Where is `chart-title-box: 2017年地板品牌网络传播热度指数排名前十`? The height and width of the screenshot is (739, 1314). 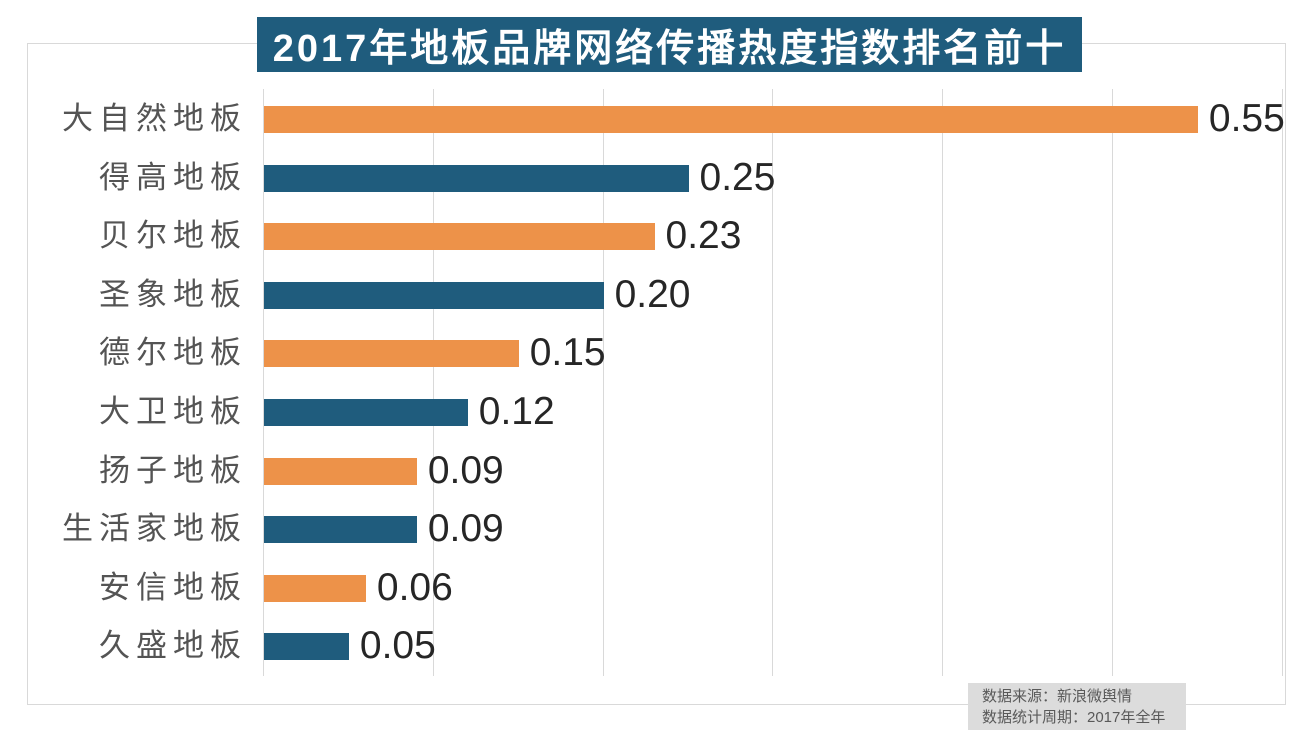 chart-title-box: 2017年地板品牌网络传播热度指数排名前十 is located at coordinates (669, 44).